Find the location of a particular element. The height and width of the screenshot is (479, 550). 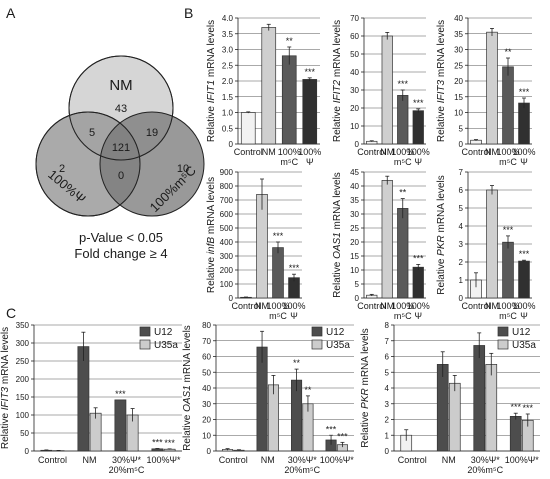

y-axis-label: Relative IFIT2 mRNA levels is located at coordinates (337, 81).